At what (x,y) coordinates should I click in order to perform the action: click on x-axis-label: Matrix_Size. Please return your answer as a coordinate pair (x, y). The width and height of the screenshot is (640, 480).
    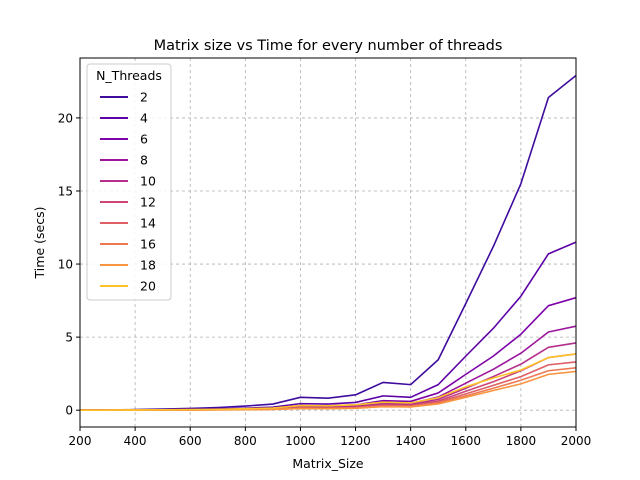
    Looking at the image, I should click on (328, 463).